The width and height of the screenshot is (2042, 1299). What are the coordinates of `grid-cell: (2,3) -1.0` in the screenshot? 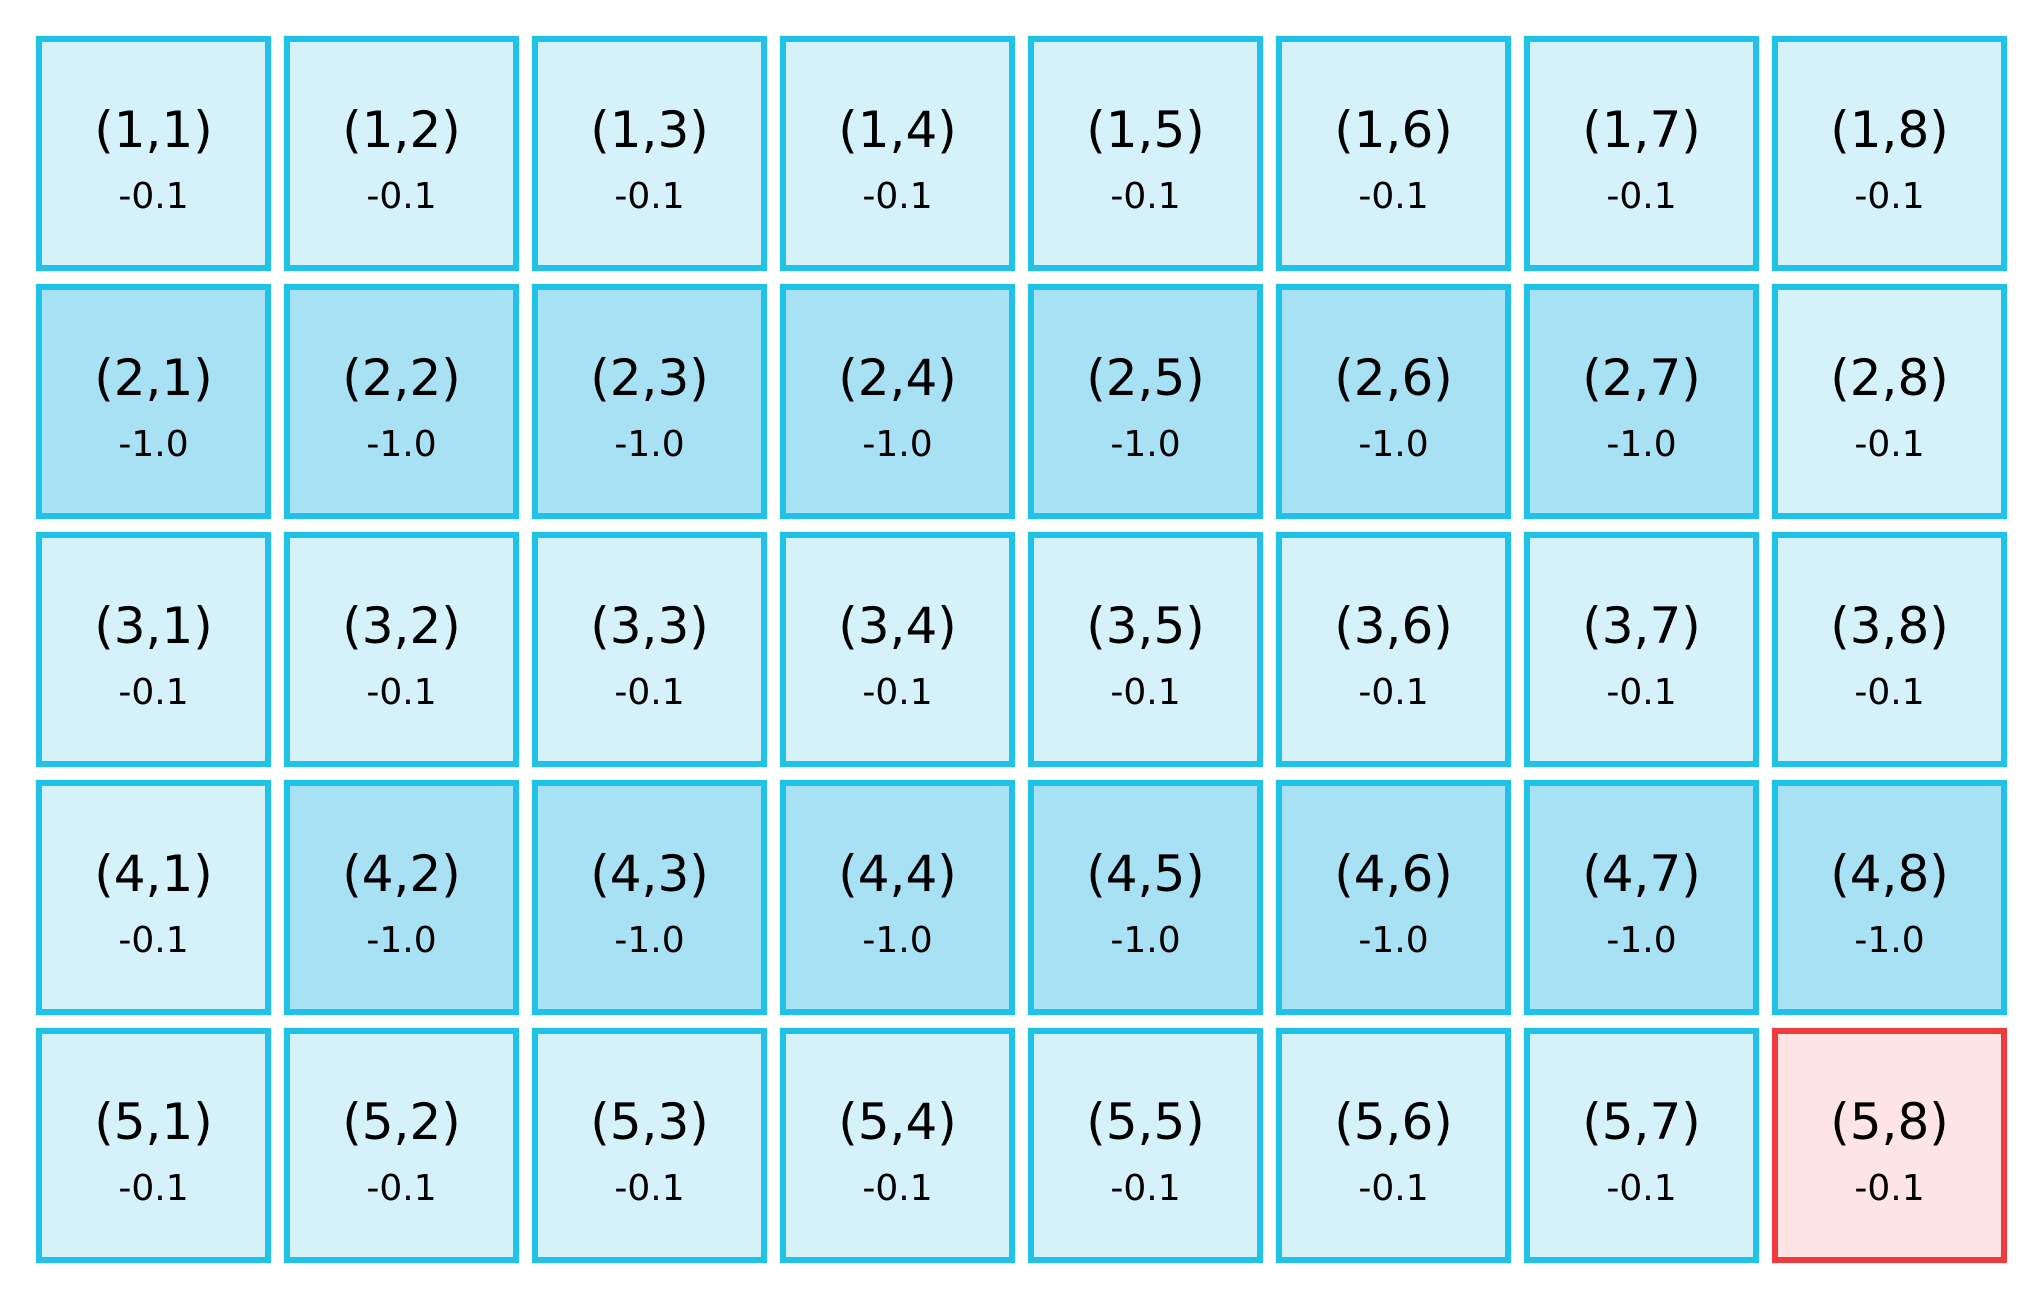 It's located at (649, 401).